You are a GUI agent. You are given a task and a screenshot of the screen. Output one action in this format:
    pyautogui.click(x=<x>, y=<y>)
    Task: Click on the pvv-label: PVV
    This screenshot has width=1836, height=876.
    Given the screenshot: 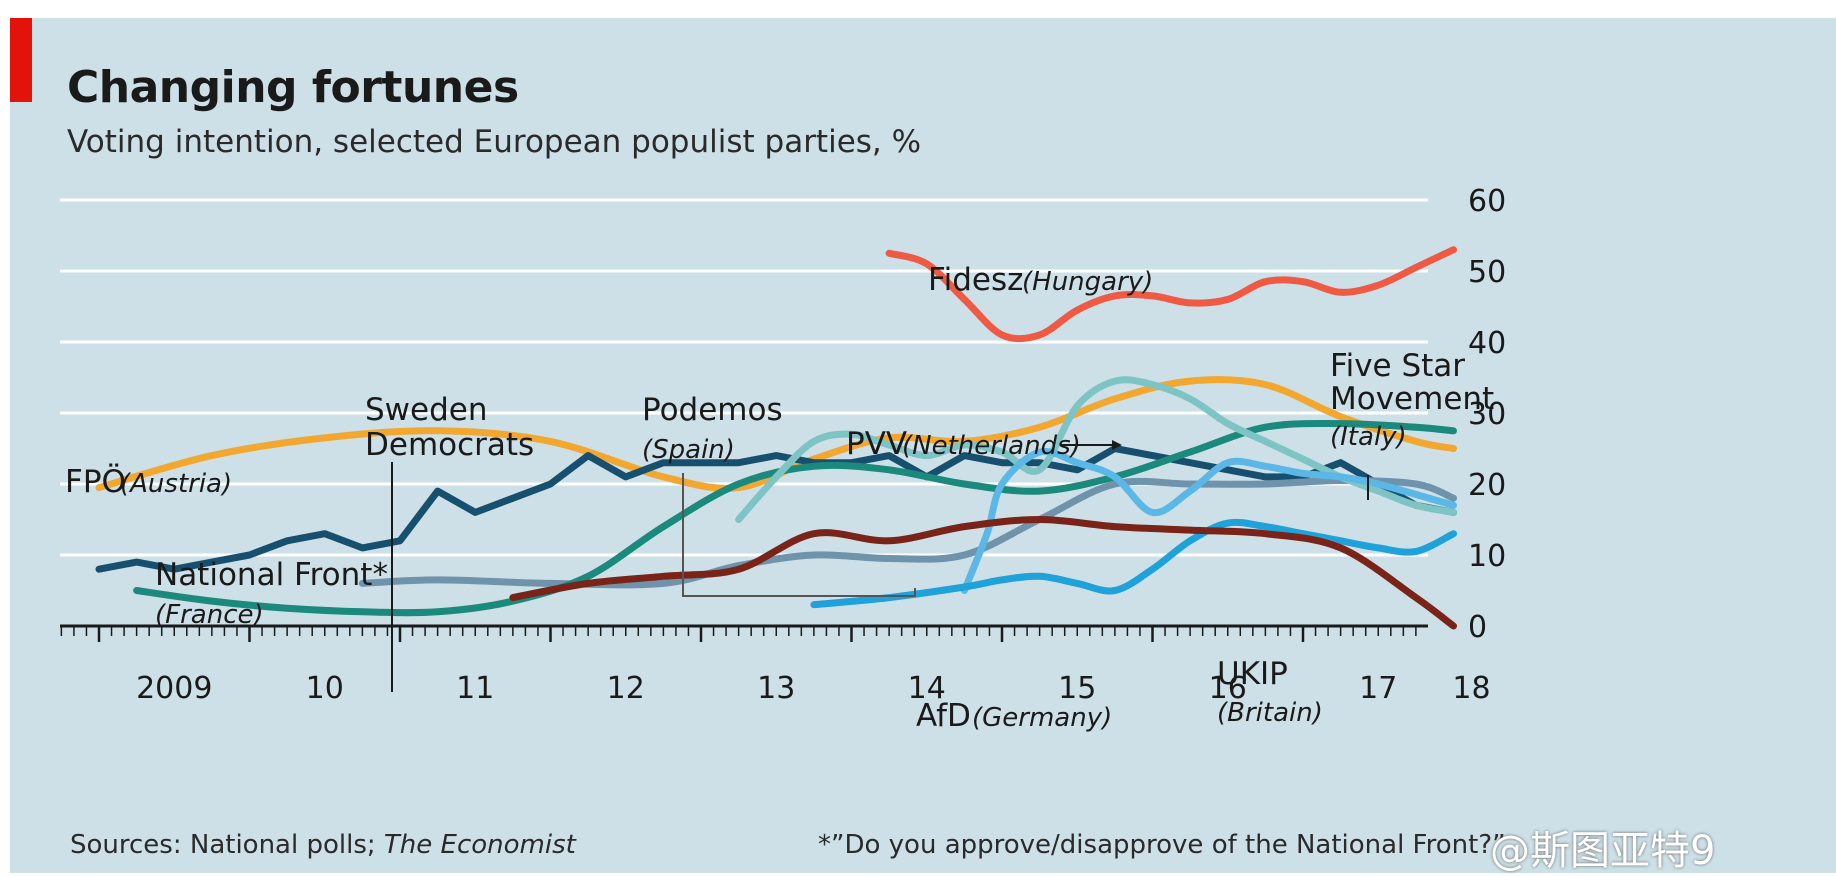 What is the action you would take?
    pyautogui.click(x=876, y=444)
    